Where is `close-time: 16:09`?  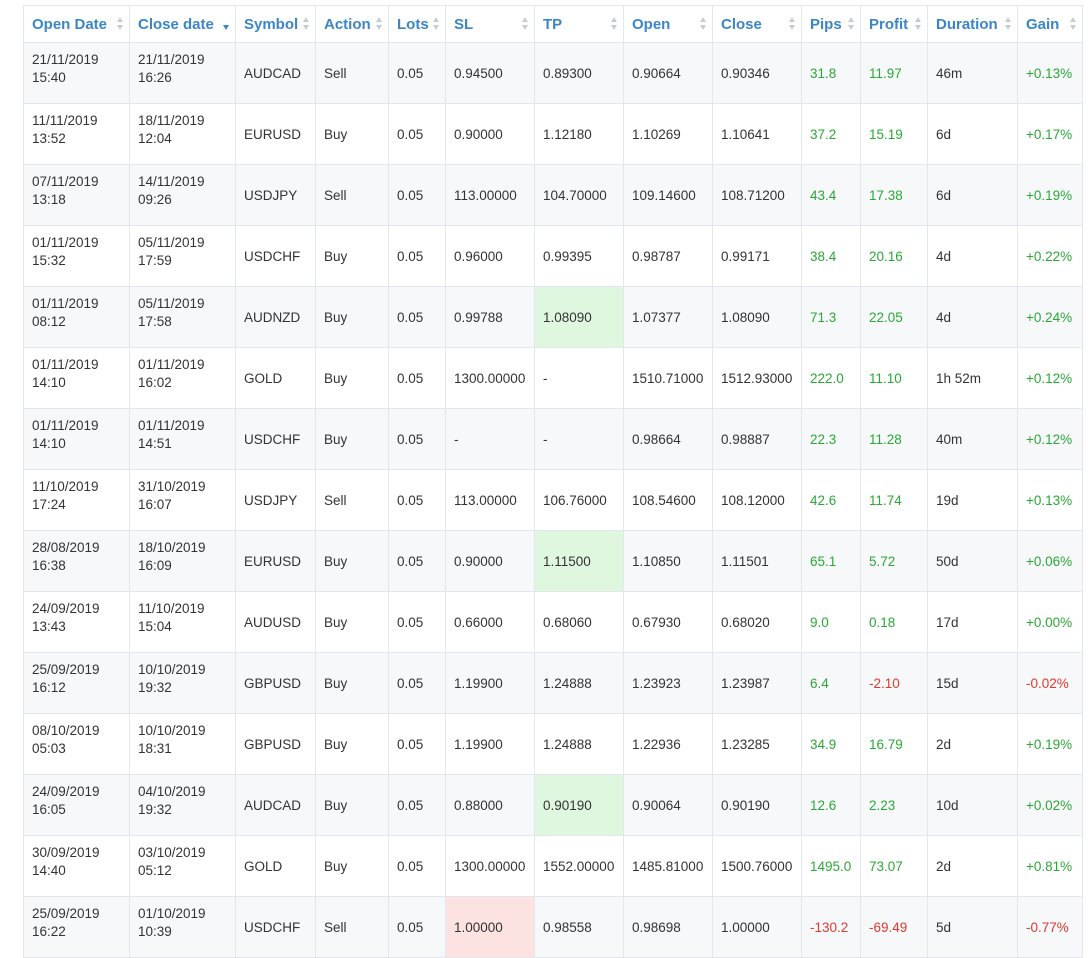 close-time: 16:09 is located at coordinates (155, 565).